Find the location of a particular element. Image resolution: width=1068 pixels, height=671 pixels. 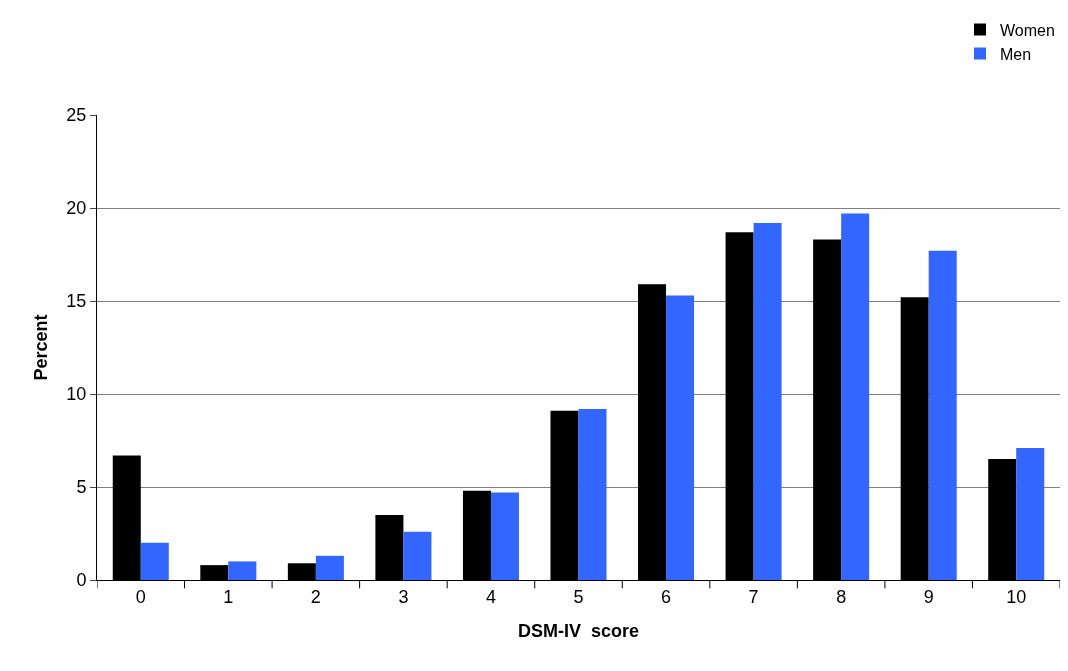

x-tick-label: 8 is located at coordinates (841, 596).